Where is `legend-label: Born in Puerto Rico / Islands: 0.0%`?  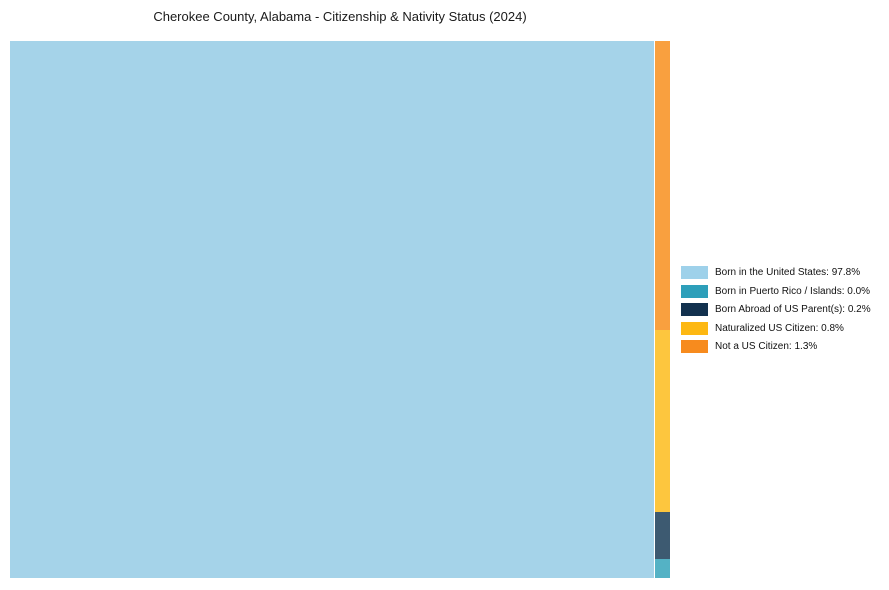
legend-label: Born in Puerto Rico / Islands: 0.0% is located at coordinates (793, 291).